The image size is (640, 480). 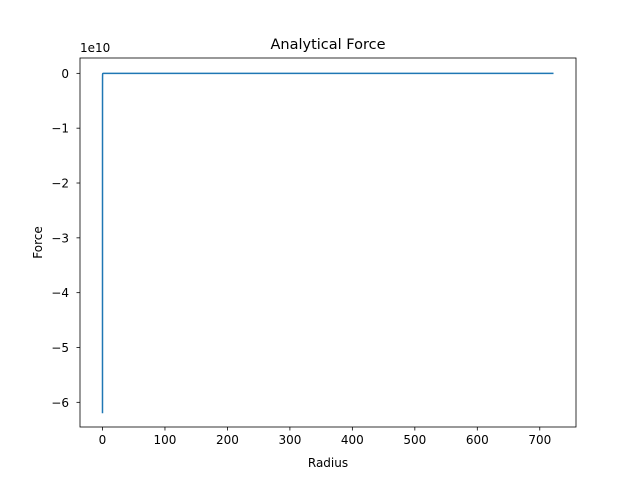 What do you see at coordinates (327, 45) in the screenshot?
I see `chart-title: Analytical Force` at bounding box center [327, 45].